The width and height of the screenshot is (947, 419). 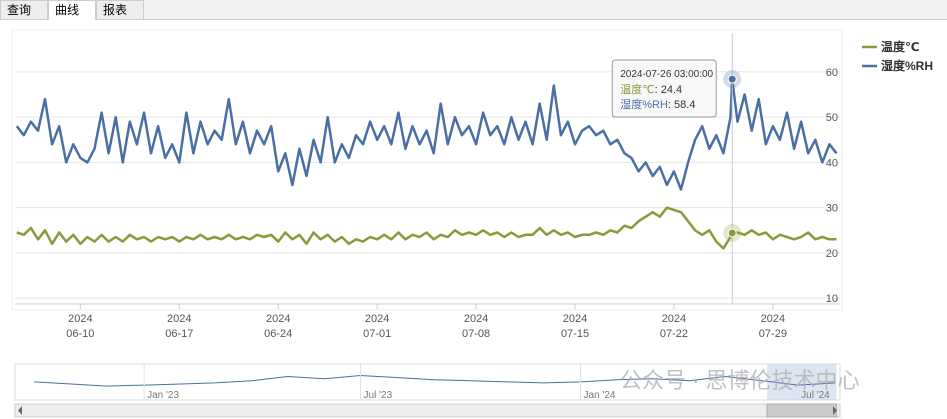 I want to click on navigator-tick-label: Jan '23, so click(x=163, y=395).